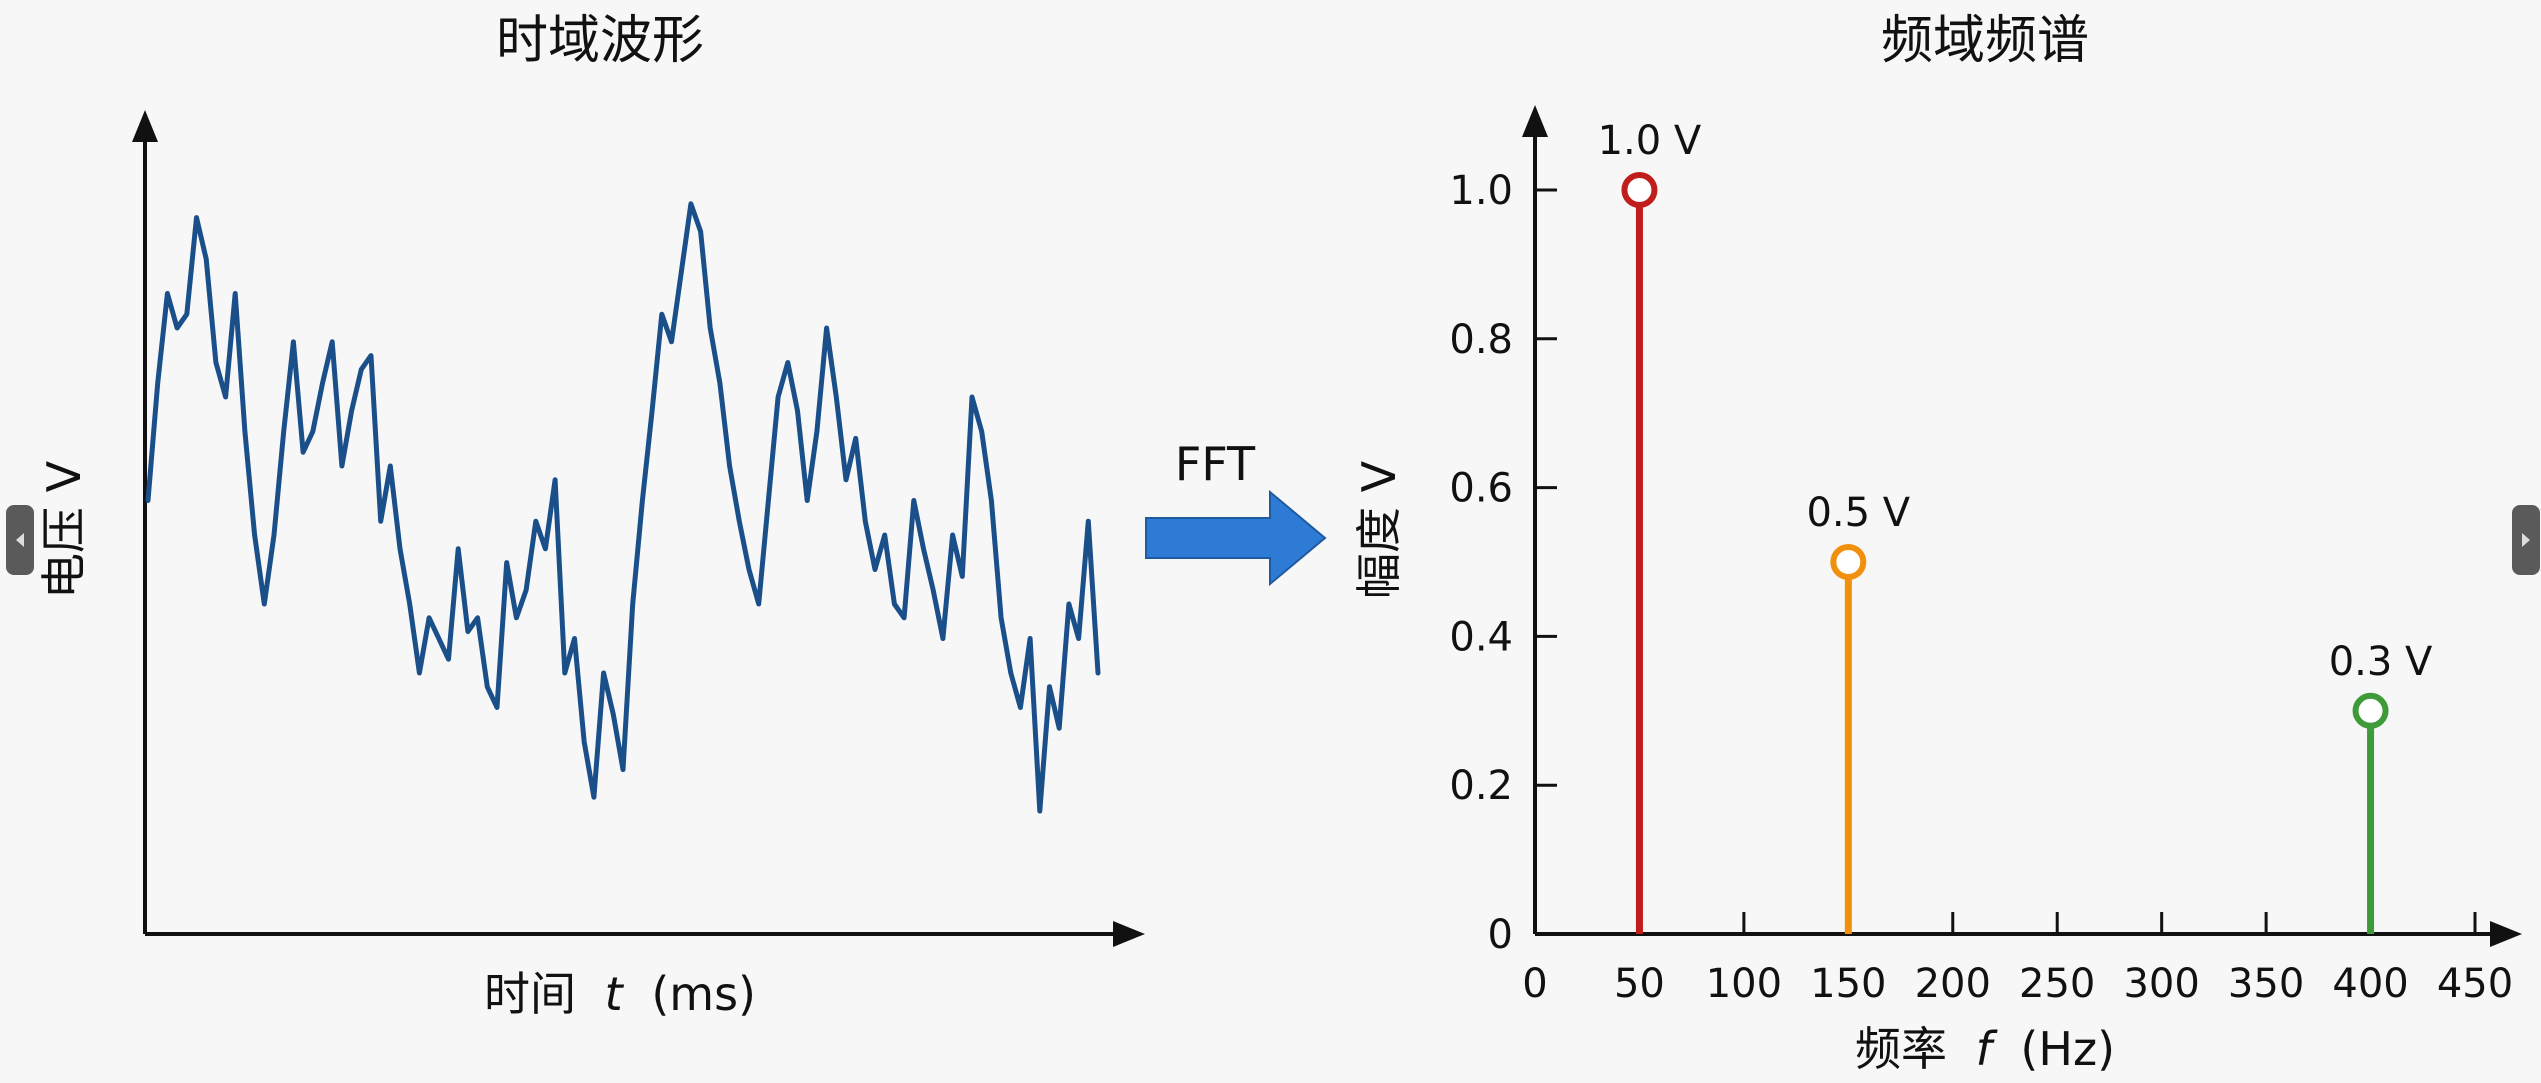 This screenshot has width=2541, height=1083. Describe the element at coordinates (2381, 786) in the screenshot. I see `stem-400hz: 0.3 V` at that location.